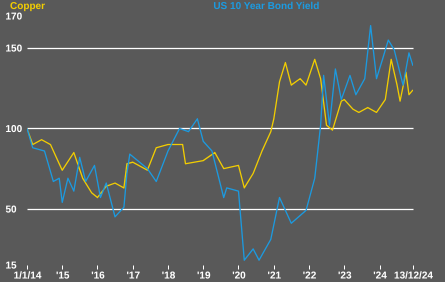  Describe the element at coordinates (63, 276) in the screenshot. I see `x-tick-label: '15` at that location.